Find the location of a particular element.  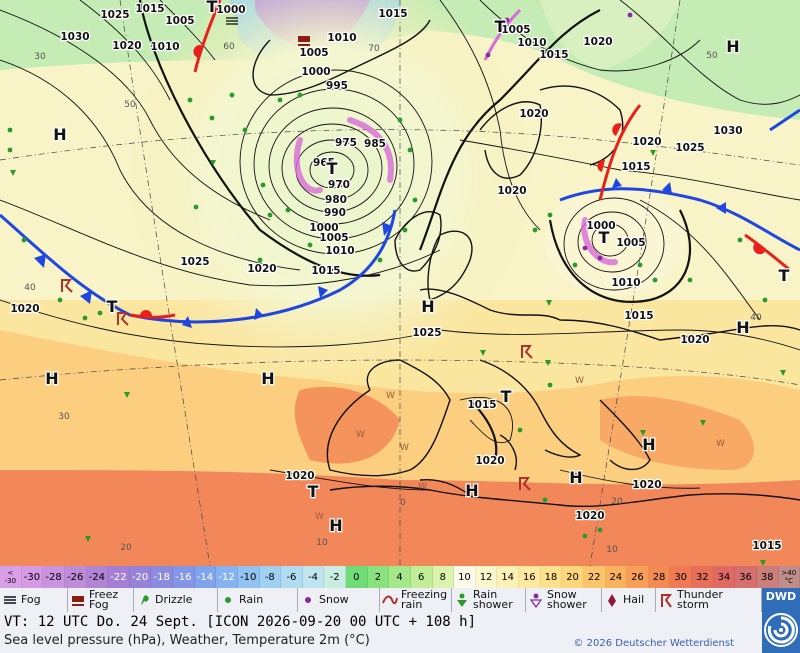

color-scale-cell: -14 is located at coordinates (205, 577).